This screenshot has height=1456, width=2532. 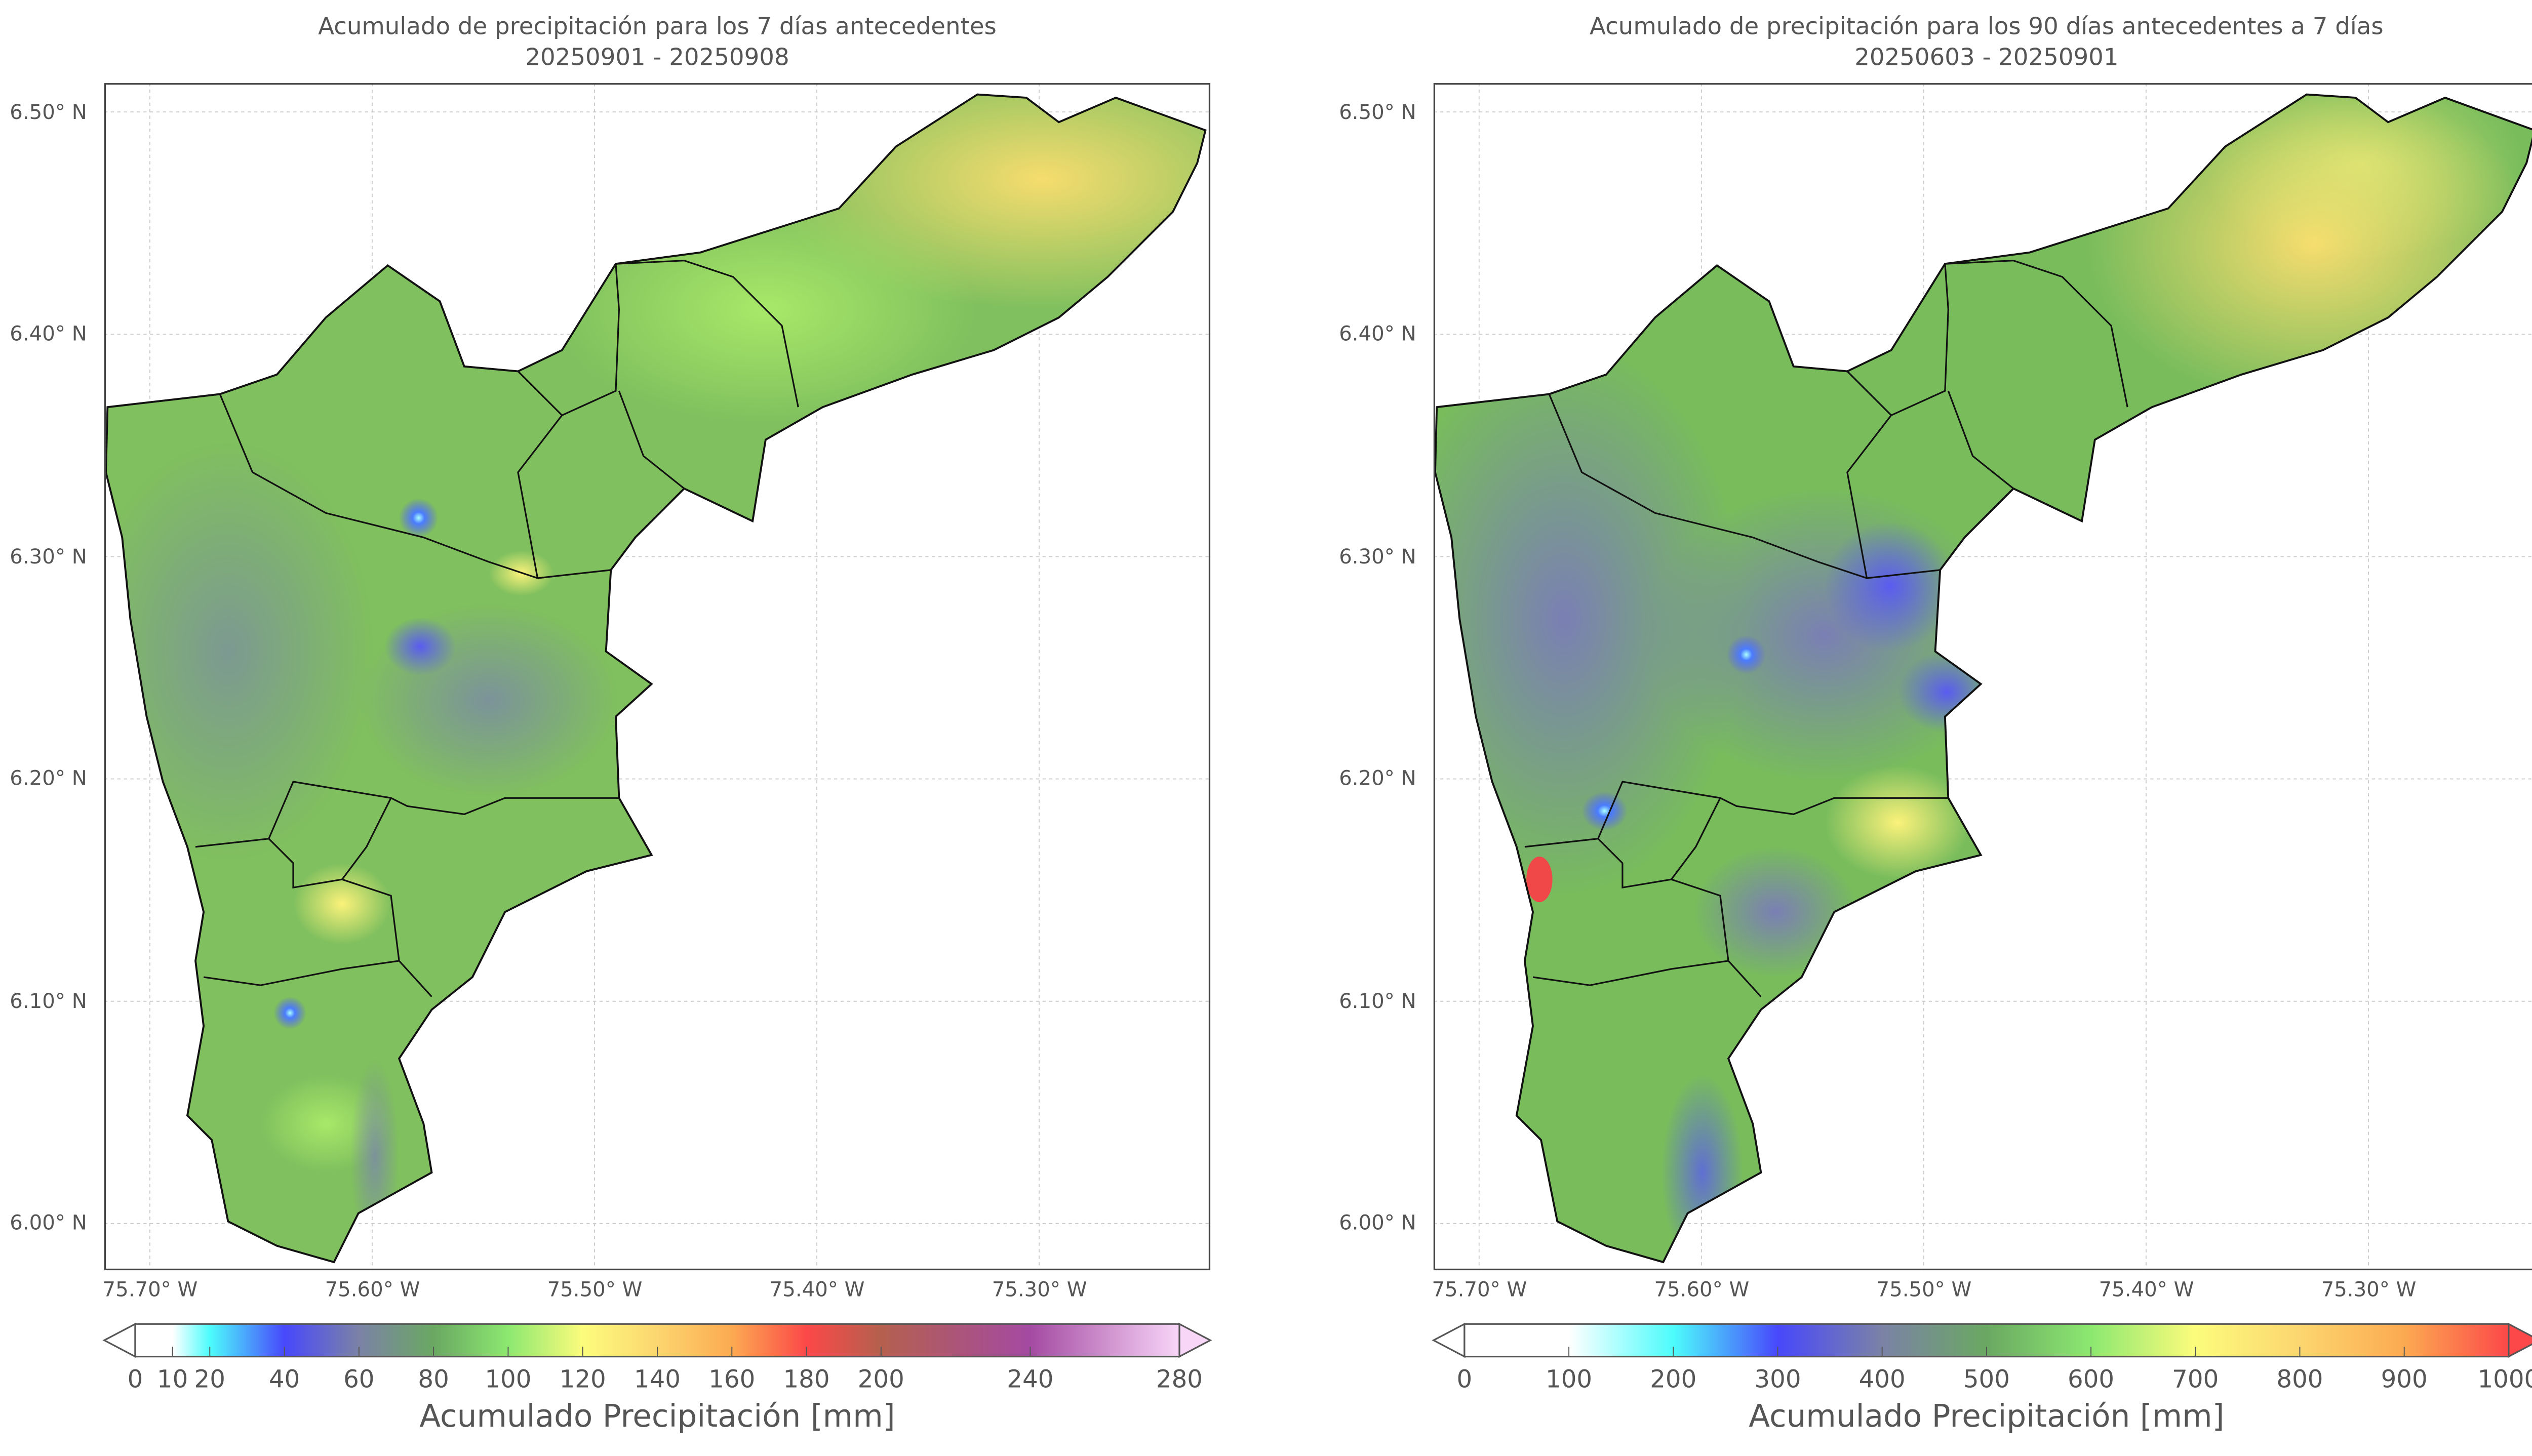 What do you see at coordinates (2404, 1379) in the screenshot?
I see `right-colorbar-tick-label: 900` at bounding box center [2404, 1379].